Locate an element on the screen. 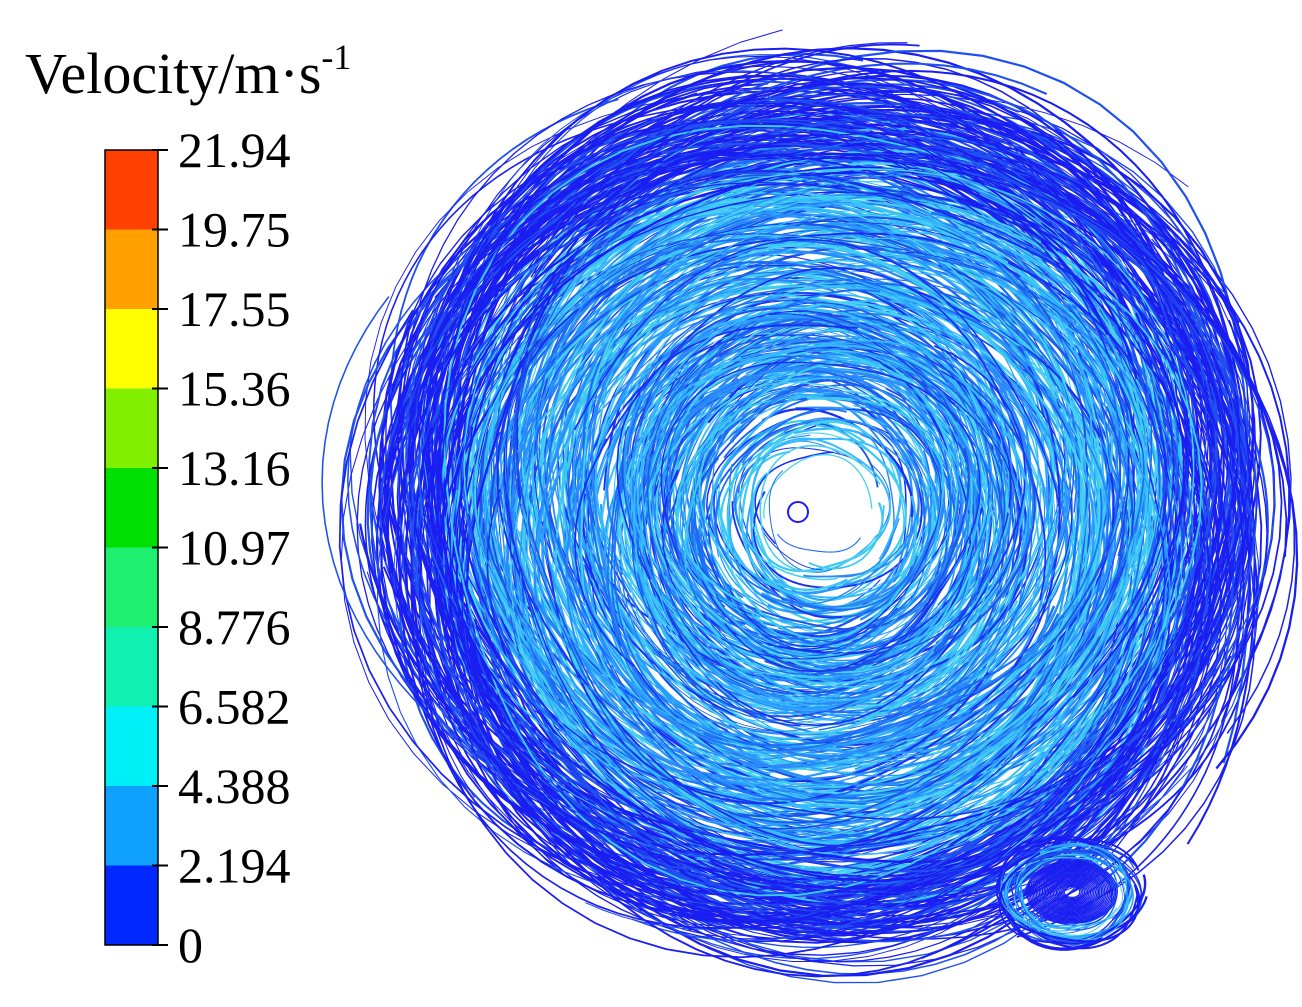 This screenshot has height=1007, width=1302. legend-title-superscript: -1 is located at coordinates (336, 57).